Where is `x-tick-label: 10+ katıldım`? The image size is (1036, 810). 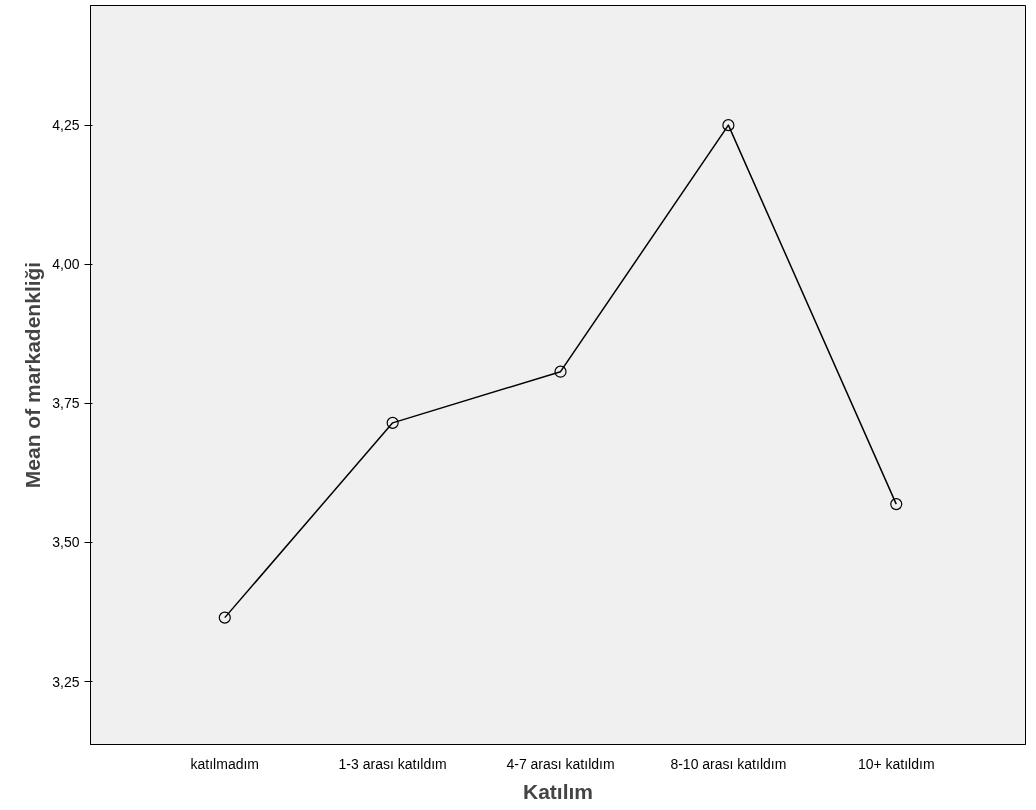
x-tick-label: 10+ katıldım is located at coordinates (896, 763).